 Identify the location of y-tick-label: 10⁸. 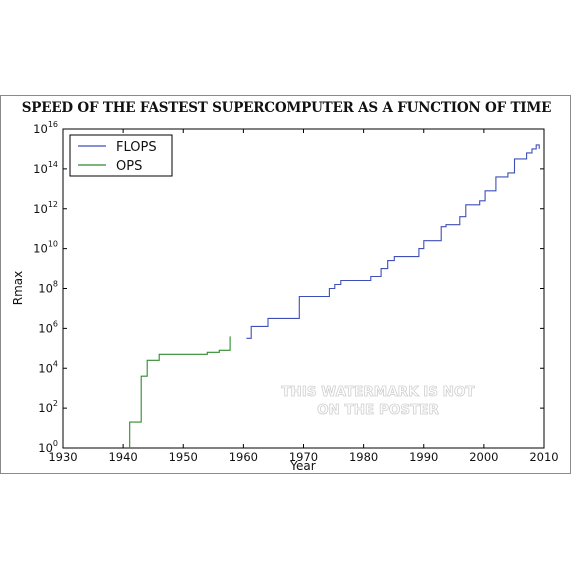
(48, 288).